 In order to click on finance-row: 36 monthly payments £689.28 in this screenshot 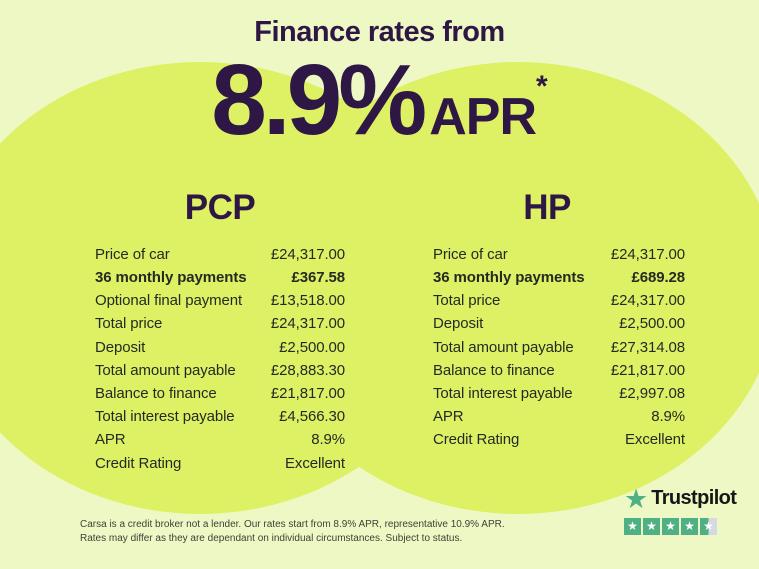, I will do `click(559, 277)`.